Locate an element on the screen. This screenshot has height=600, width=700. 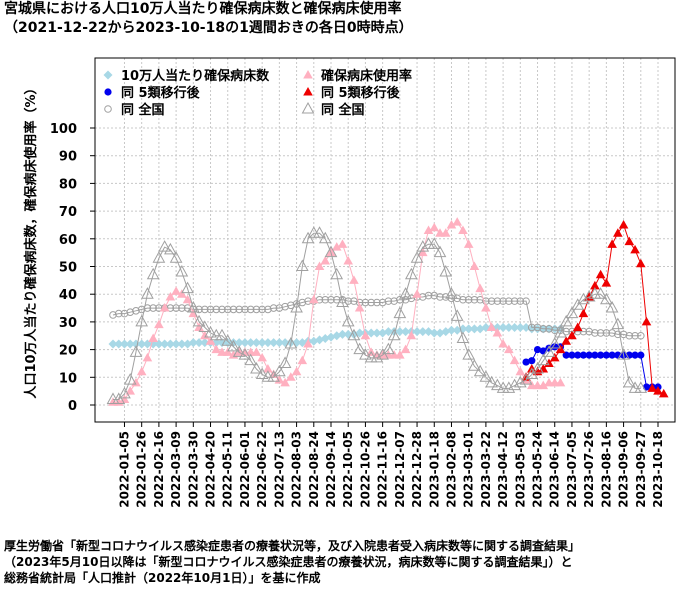
y-tick-label: 40 is located at coordinates (68, 295).